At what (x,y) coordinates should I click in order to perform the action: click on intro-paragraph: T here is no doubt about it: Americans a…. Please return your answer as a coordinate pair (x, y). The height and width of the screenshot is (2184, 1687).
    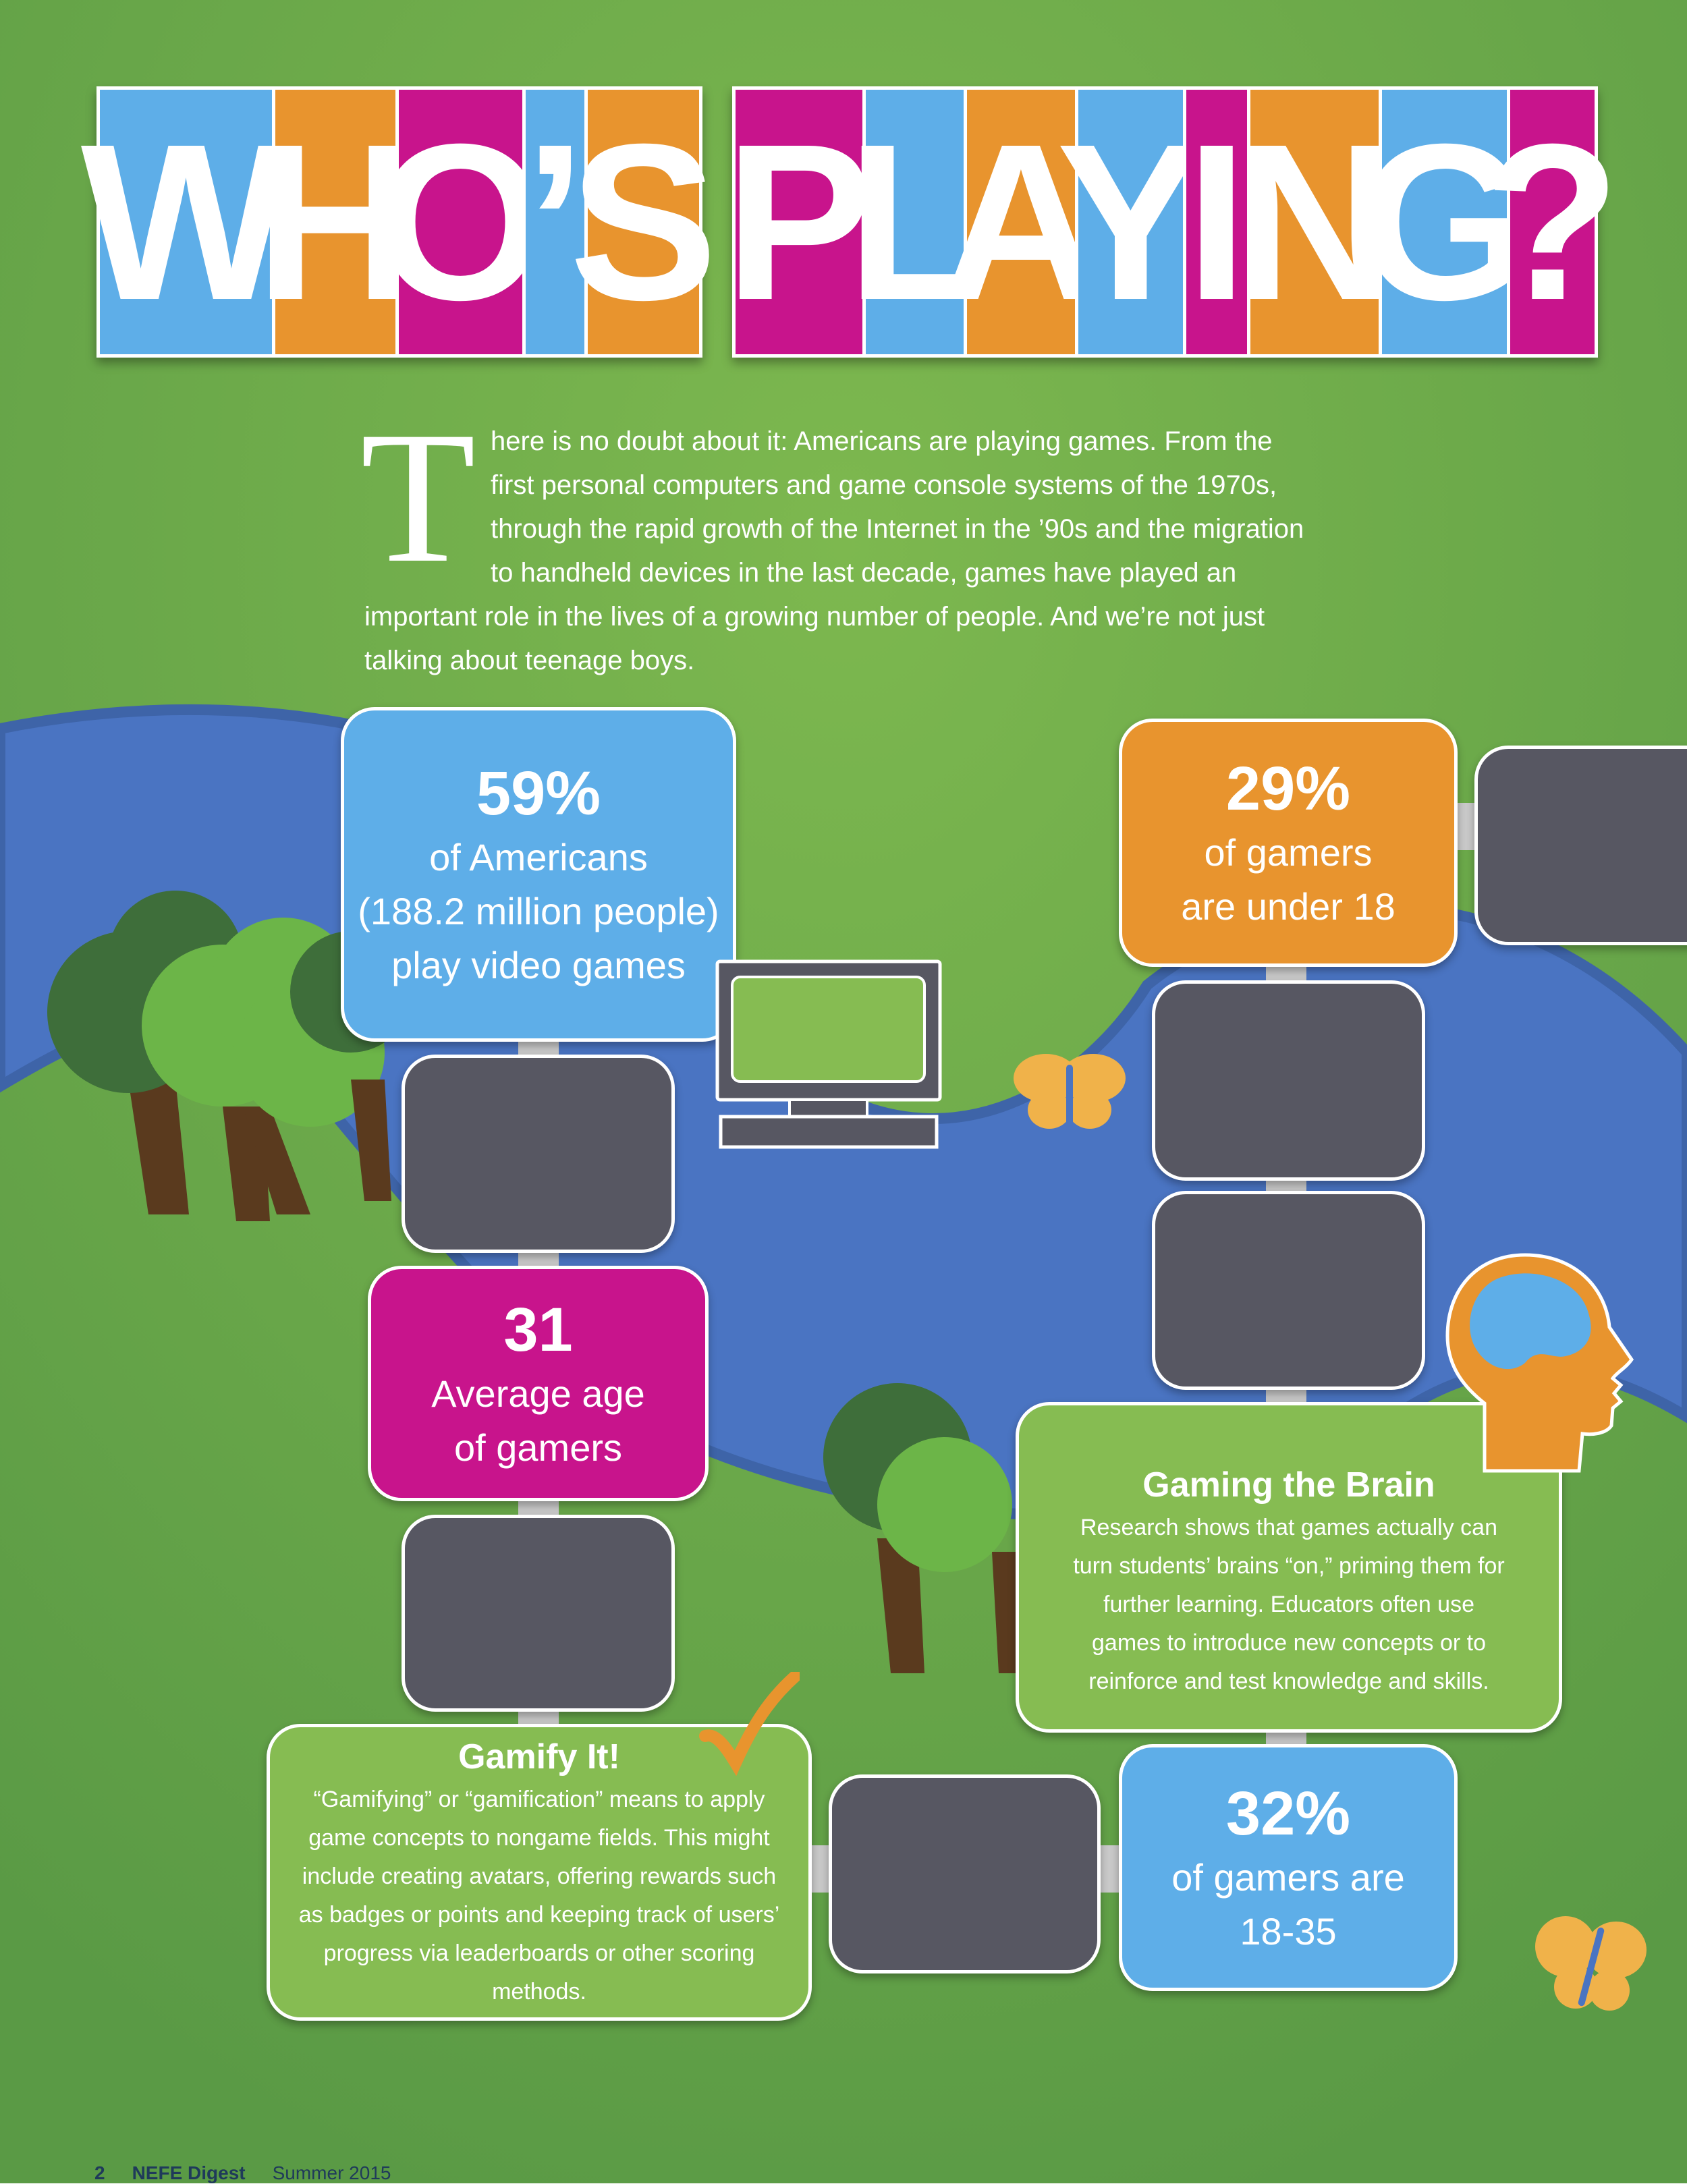
    Looking at the image, I should click on (841, 543).